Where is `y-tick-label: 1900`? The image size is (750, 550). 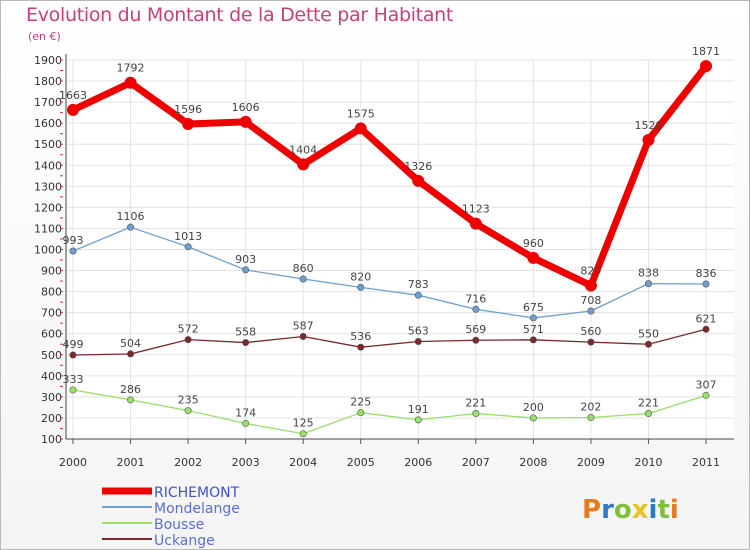 y-tick-label: 1900 is located at coordinates (48, 60).